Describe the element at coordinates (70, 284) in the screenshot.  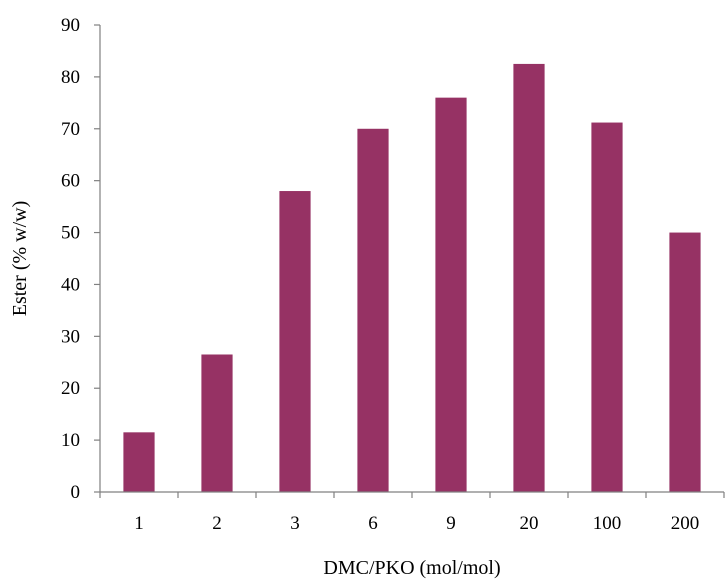
I see `y-tick-label: 40` at that location.